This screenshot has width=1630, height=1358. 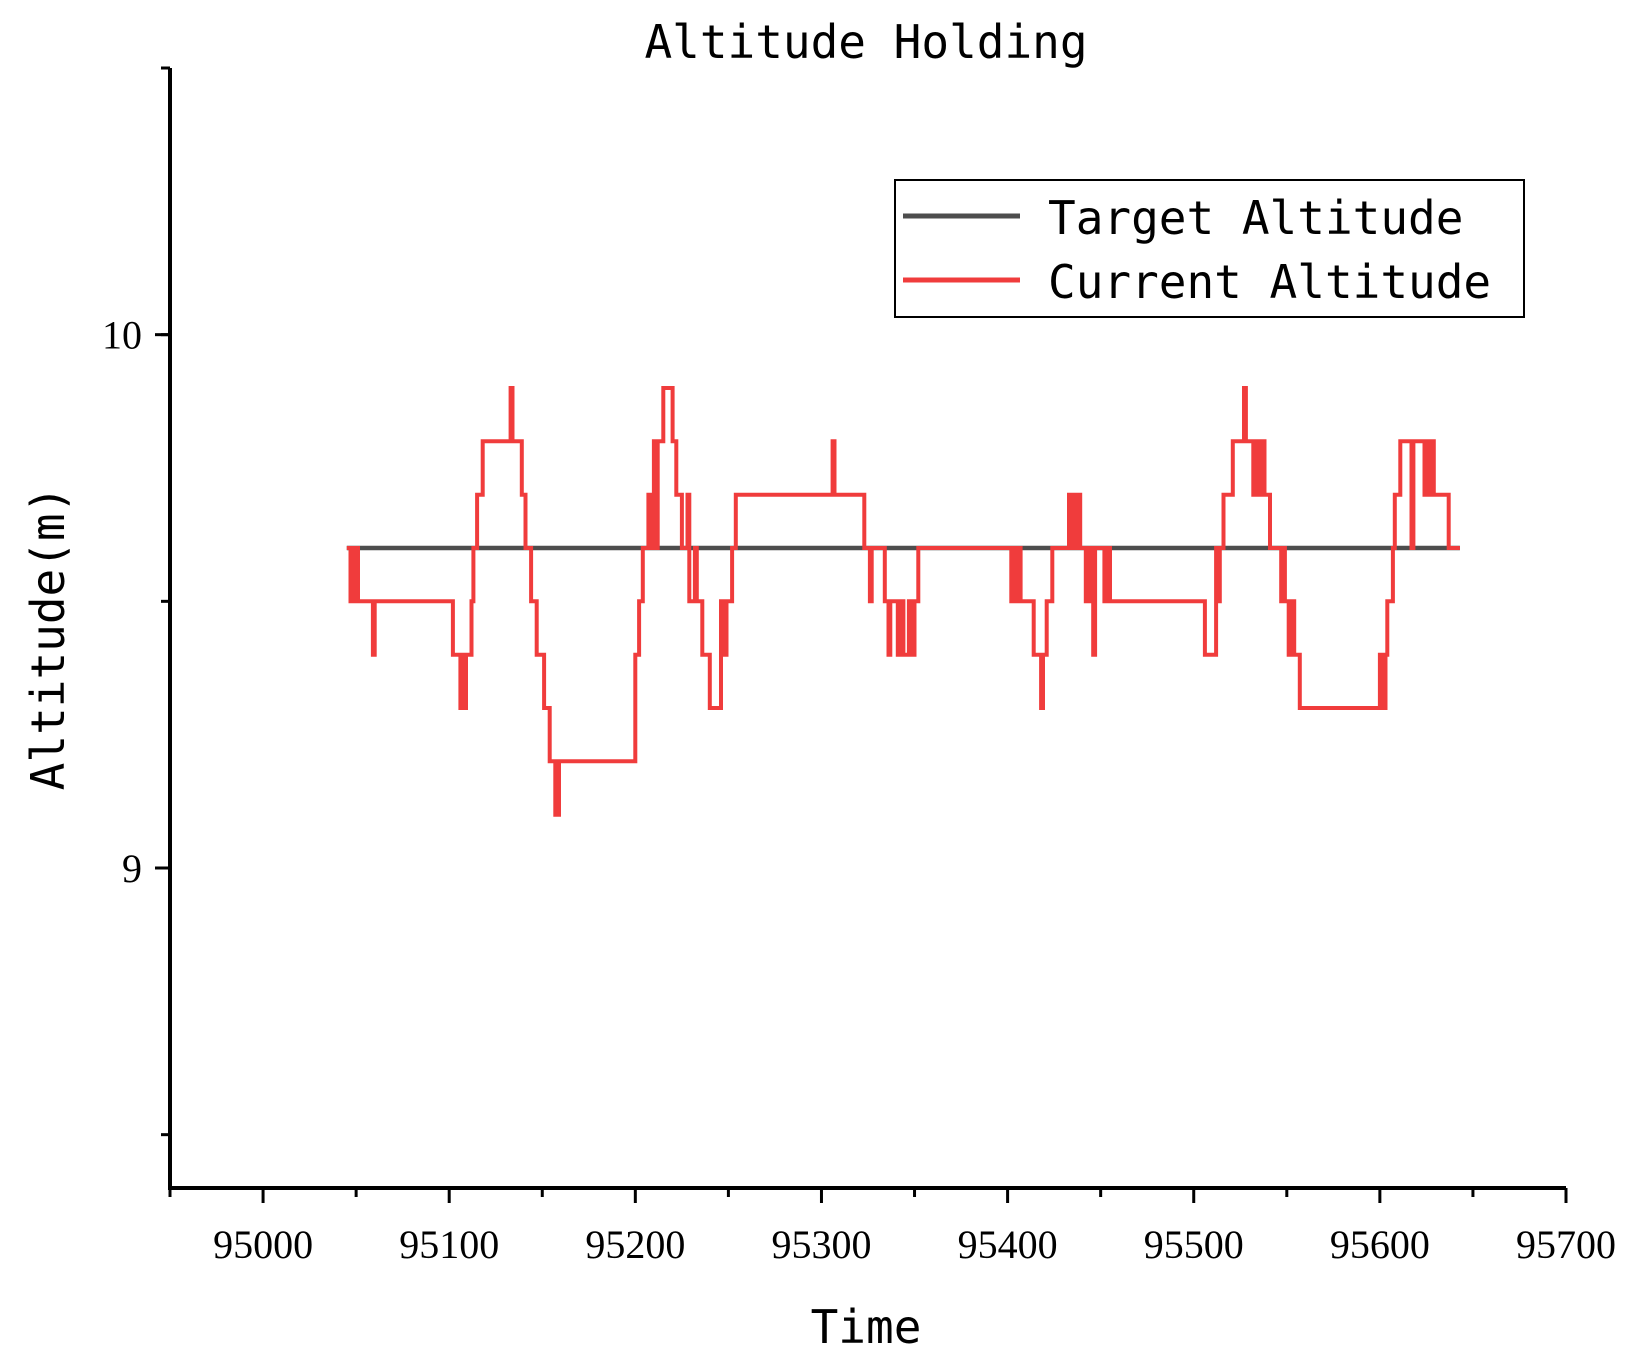 I want to click on y-tick-label: 10, so click(x=122, y=335).